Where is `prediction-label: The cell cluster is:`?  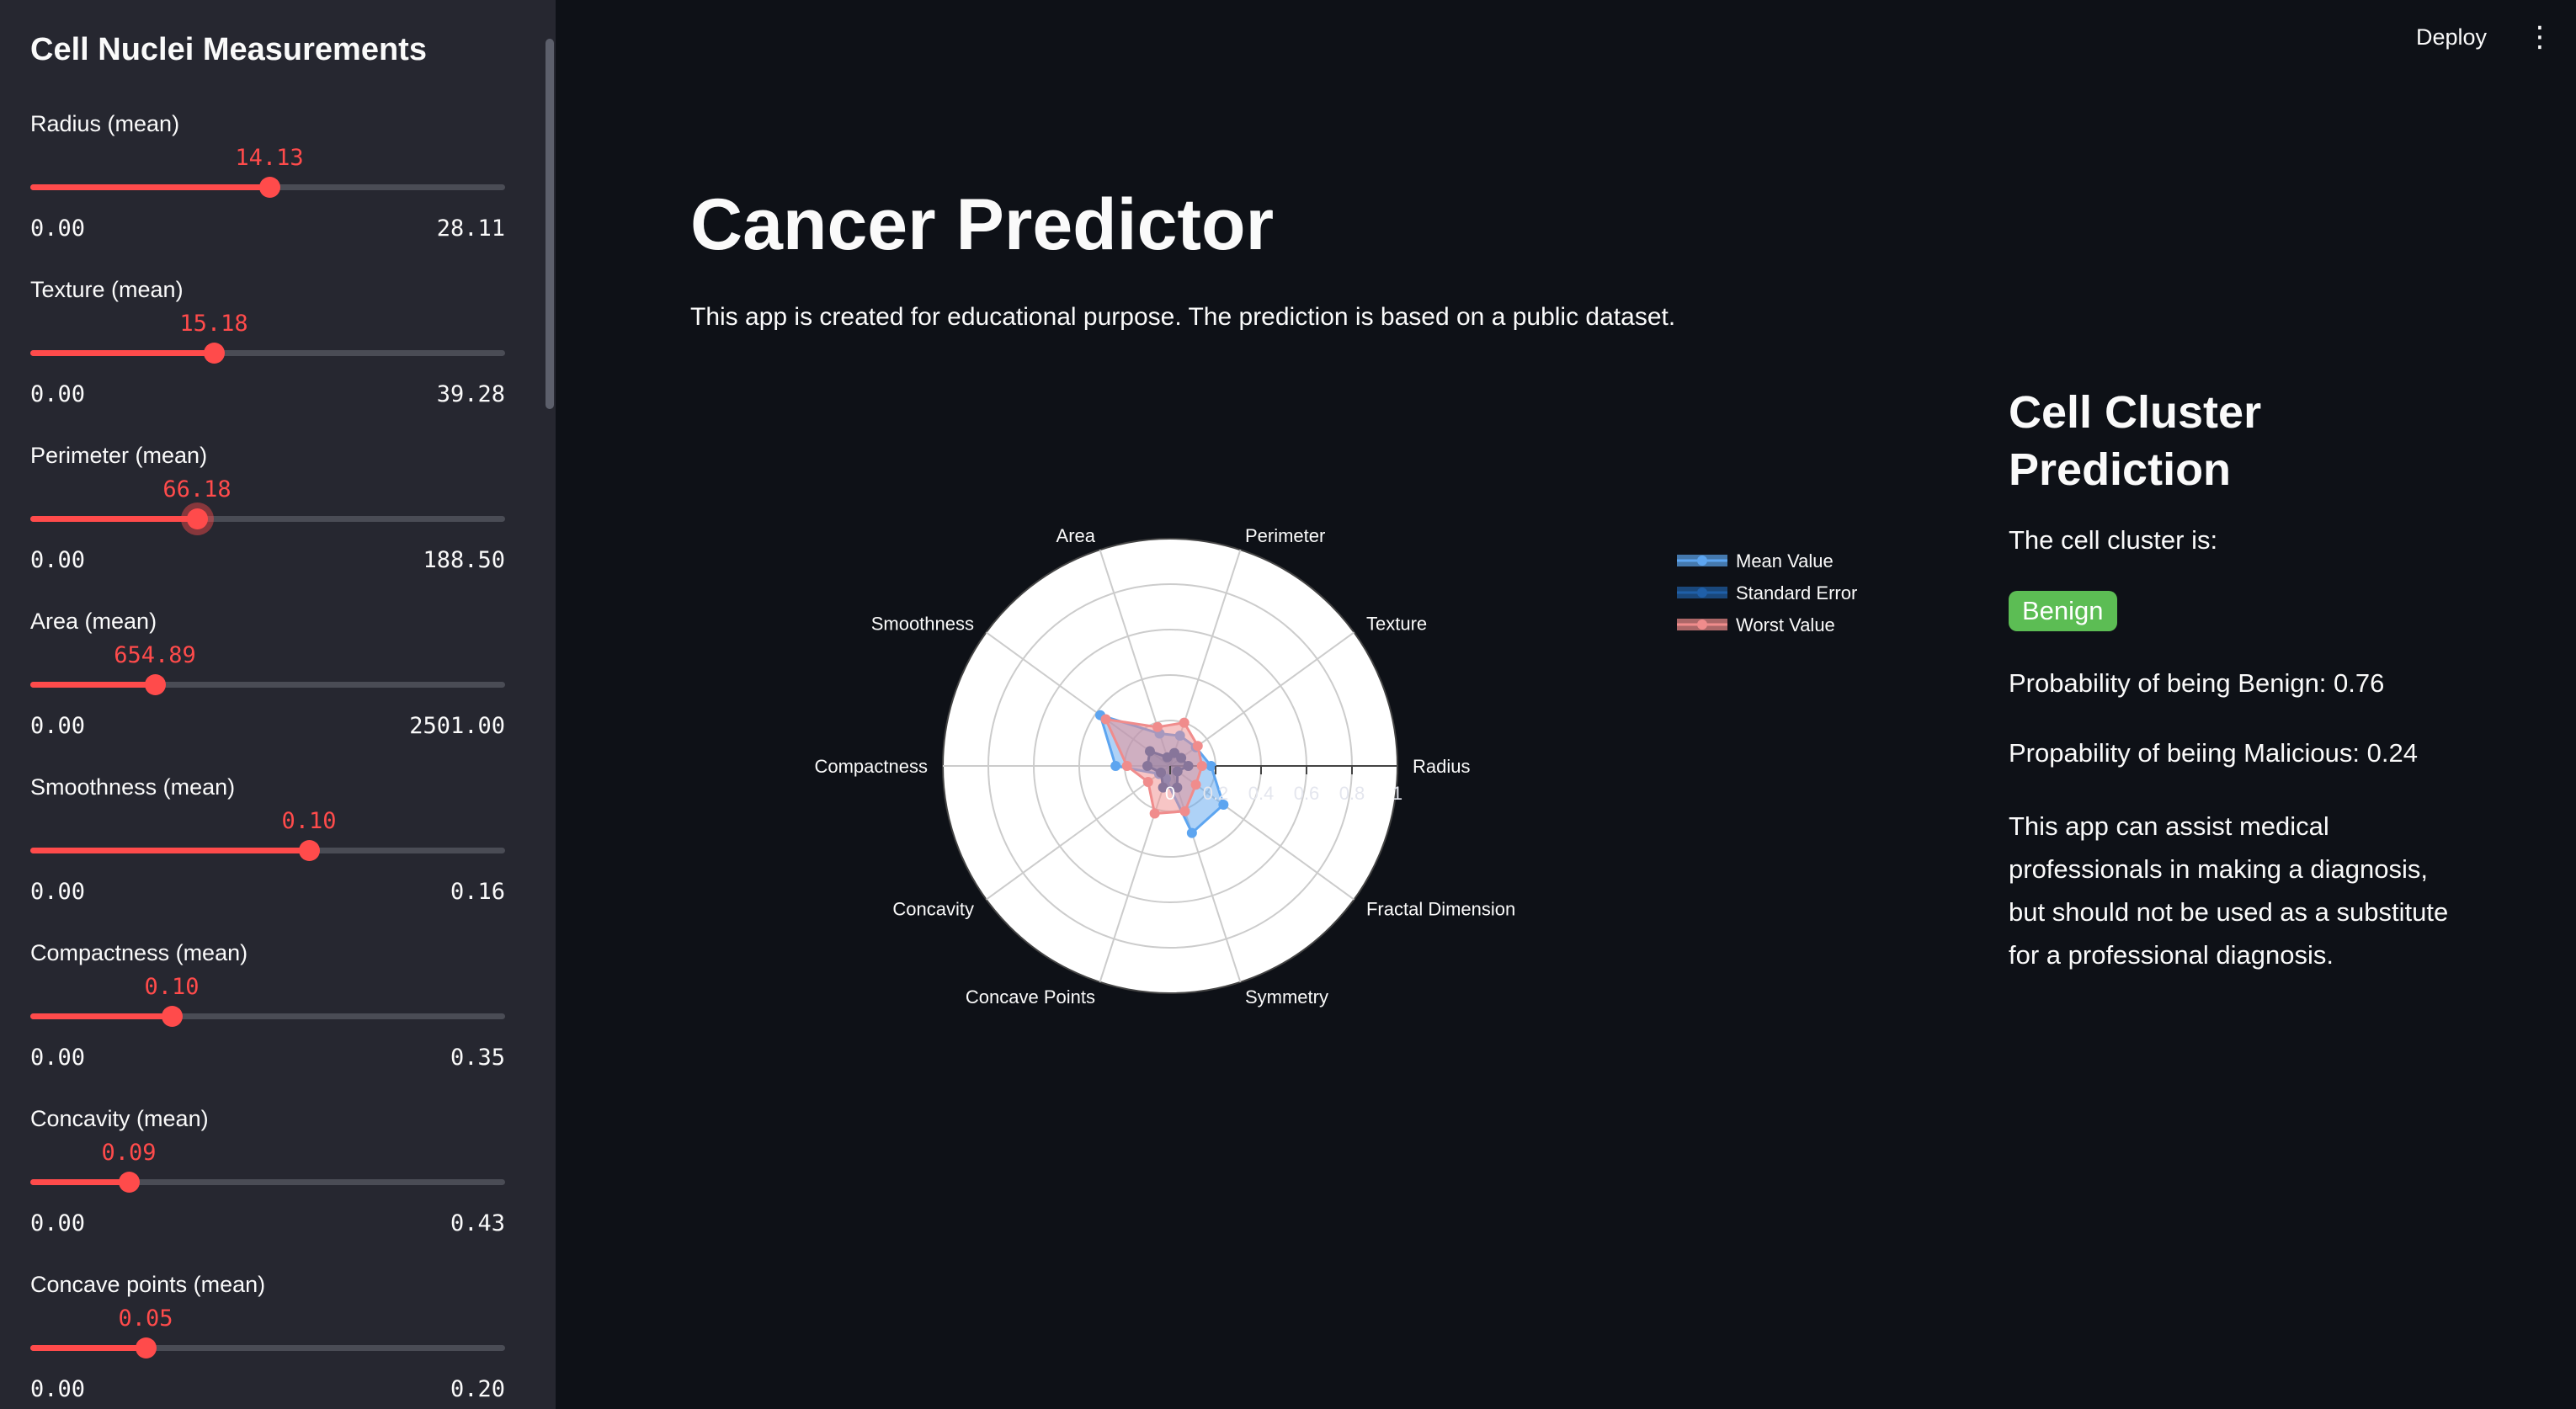
prediction-label: The cell cluster is: is located at coordinates (2114, 540).